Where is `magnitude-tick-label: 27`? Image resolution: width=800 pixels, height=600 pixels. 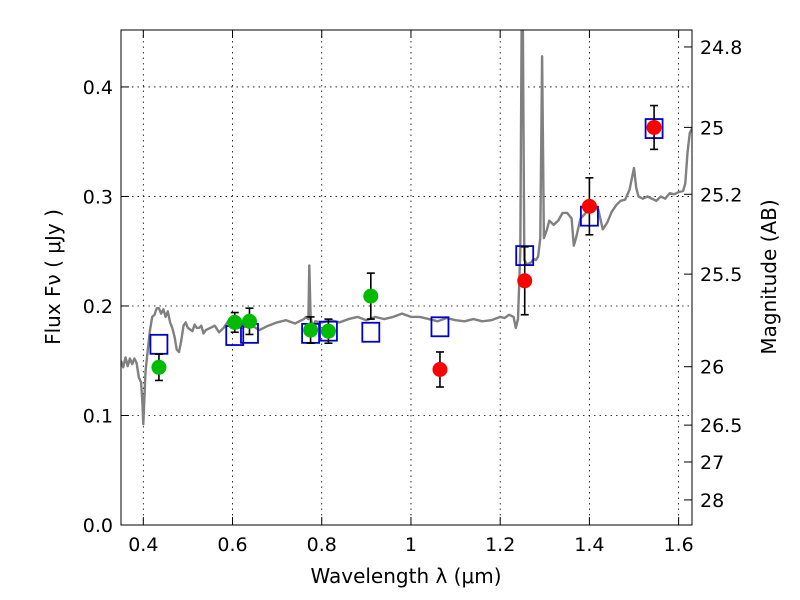 magnitude-tick-label: 27 is located at coordinates (712, 463).